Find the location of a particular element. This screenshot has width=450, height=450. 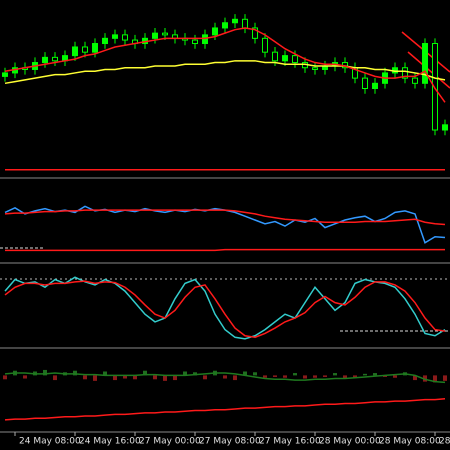

x-tick-label: 28 May 00:00 is located at coordinates (350, 442).